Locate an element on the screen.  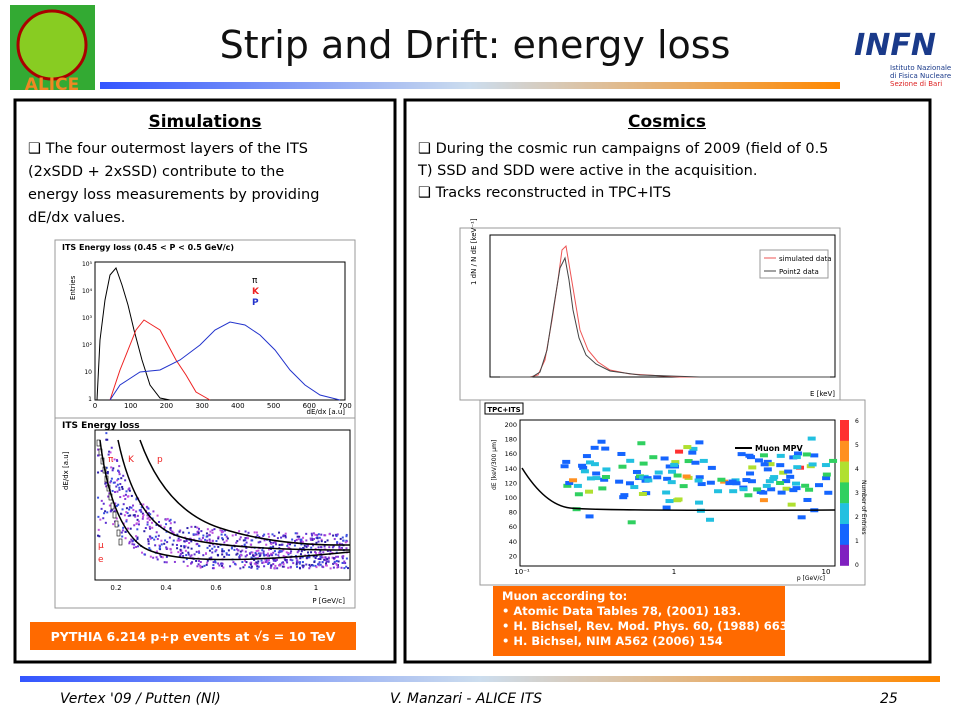
hist-p is located at coordinates (225, 361).